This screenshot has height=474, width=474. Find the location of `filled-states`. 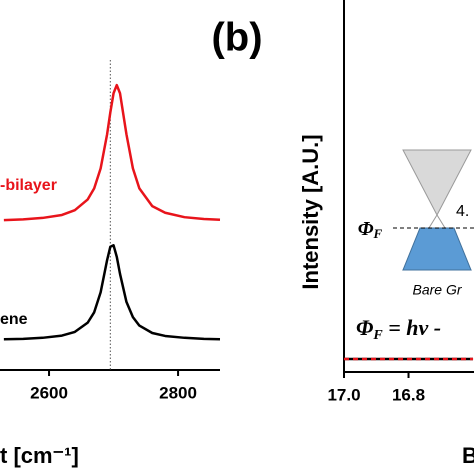

filled-states is located at coordinates (437, 249).